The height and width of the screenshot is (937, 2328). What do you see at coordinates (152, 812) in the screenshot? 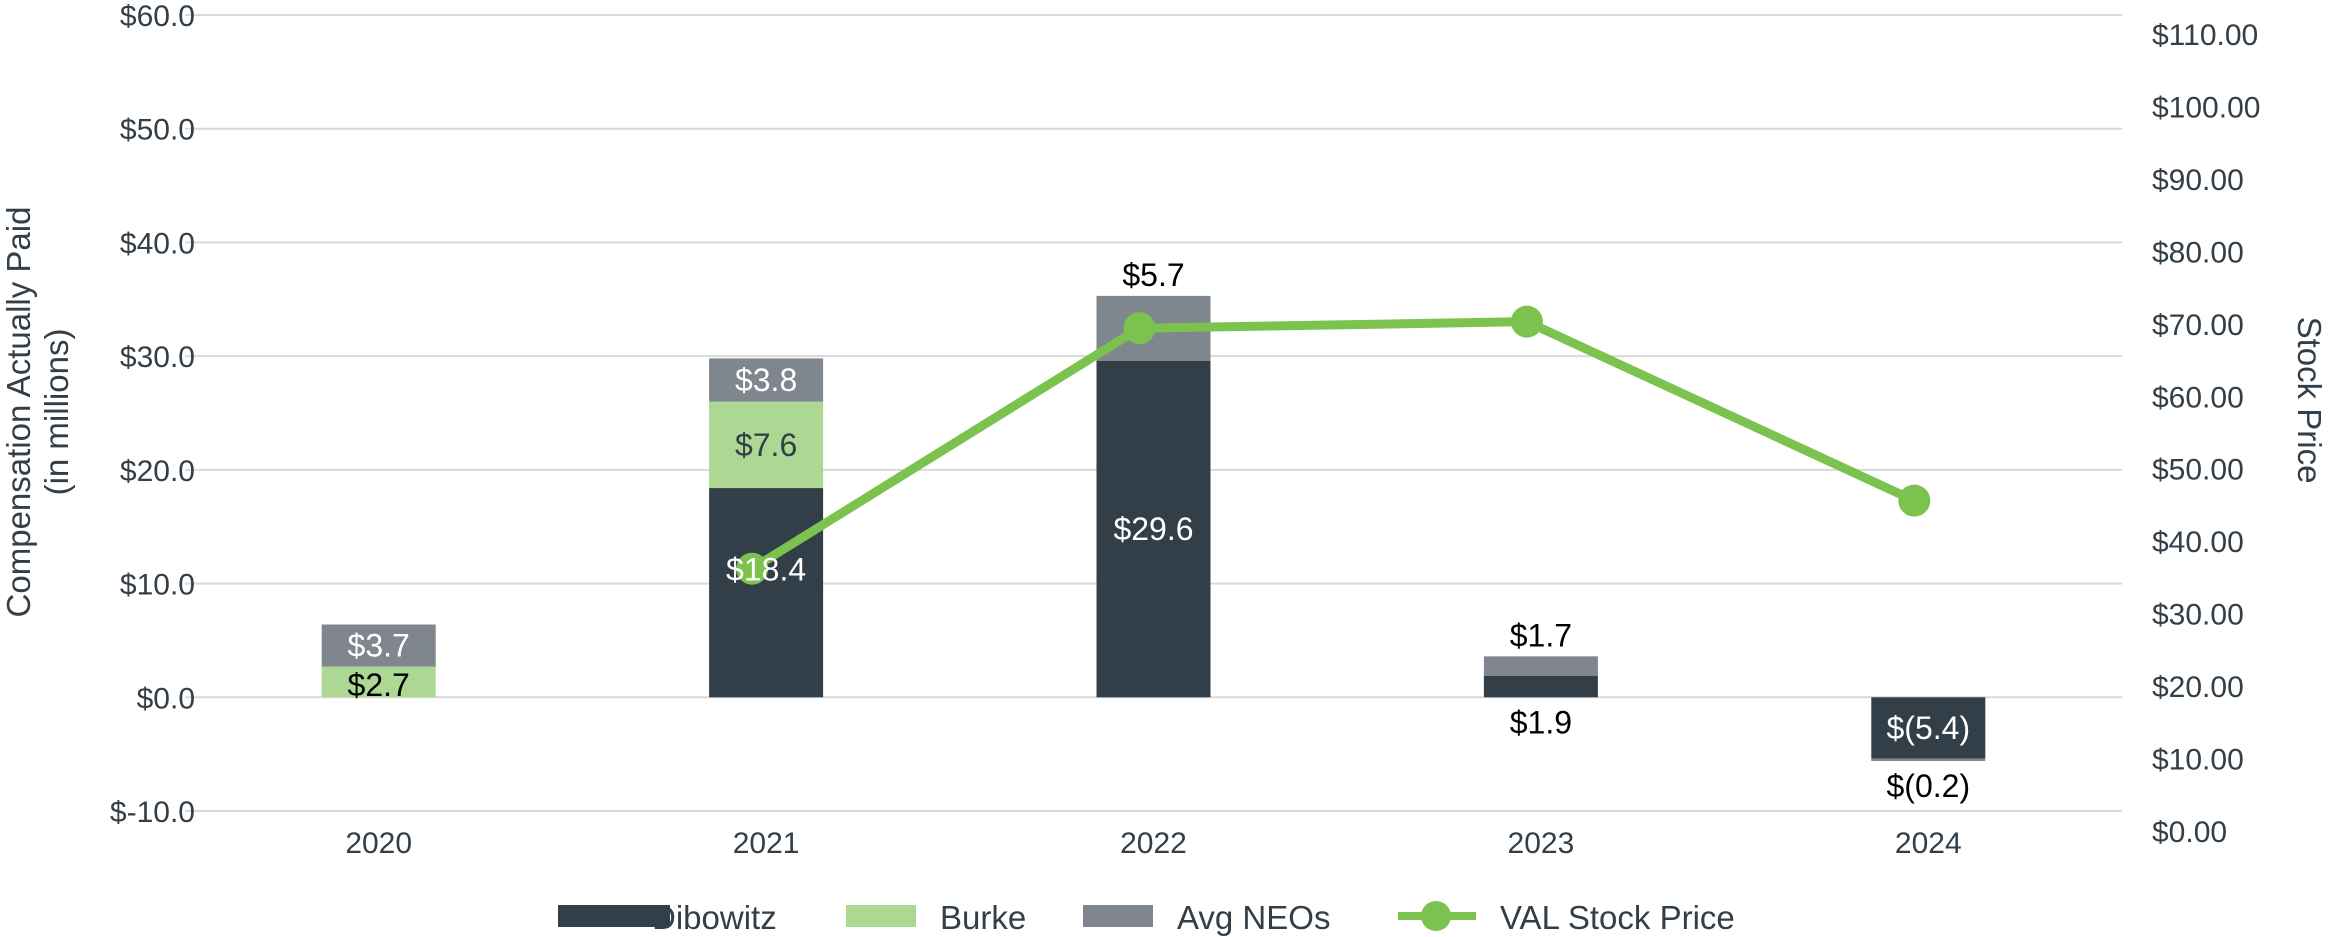
I see `y-tick-label-0: $-10.0` at bounding box center [152, 812].